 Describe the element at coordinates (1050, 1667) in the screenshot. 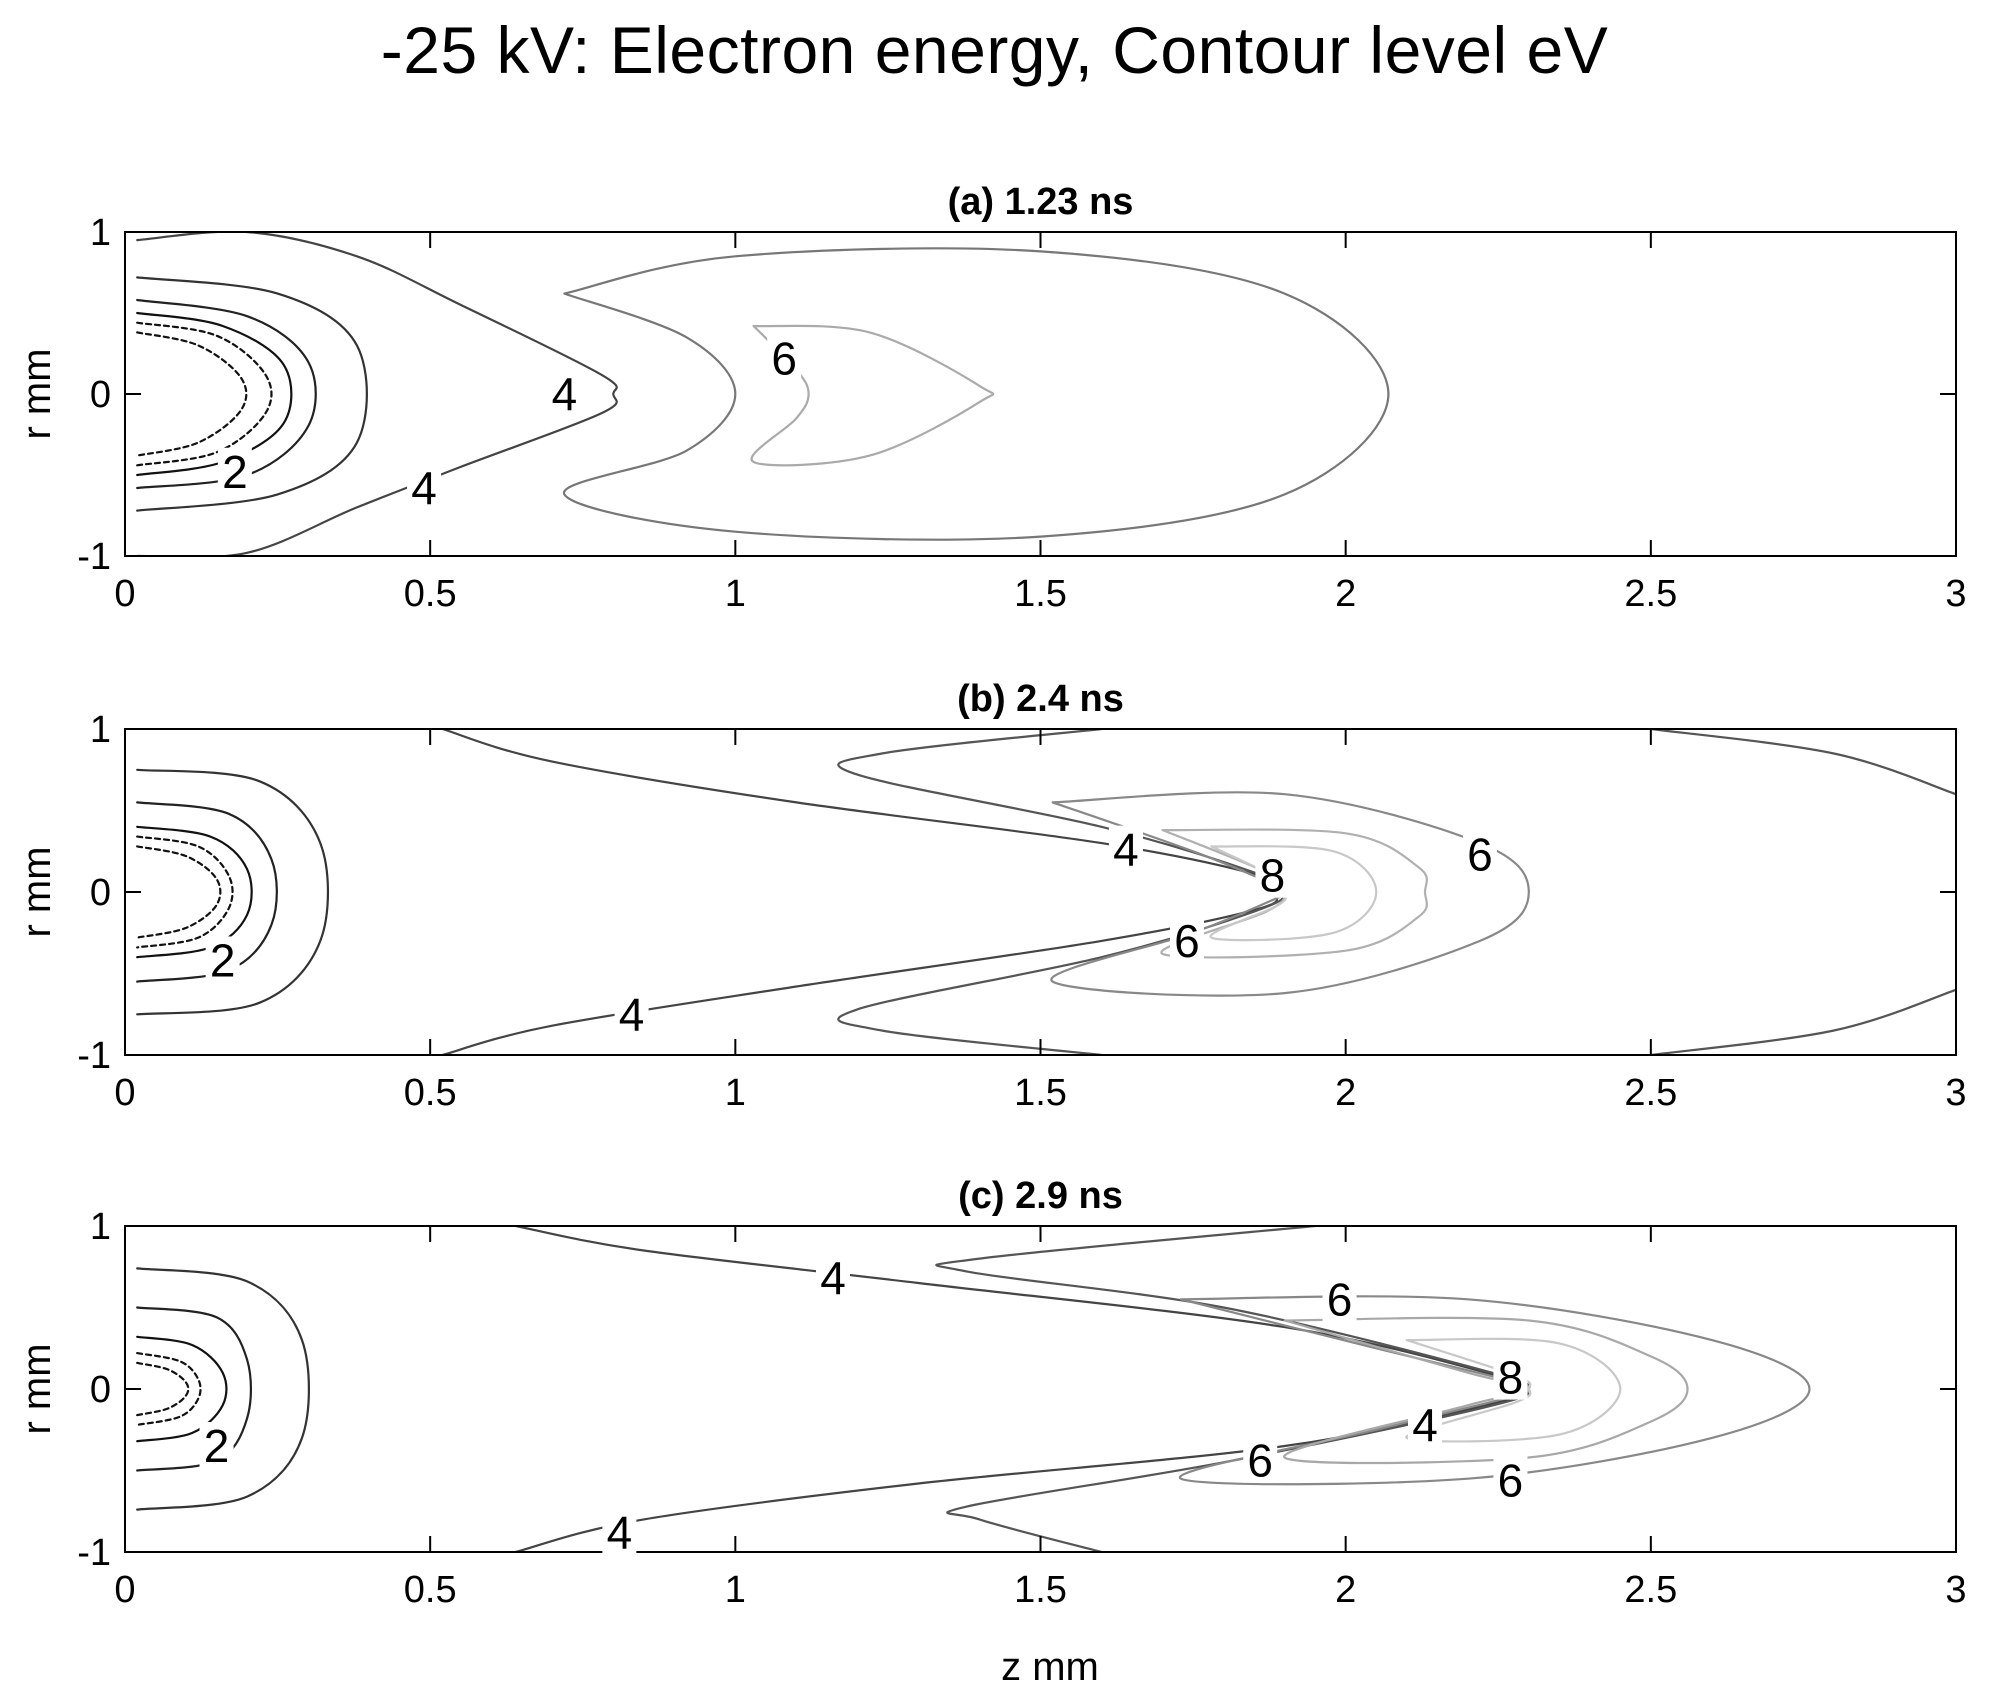

I see `x-axis-label: z mm` at that location.